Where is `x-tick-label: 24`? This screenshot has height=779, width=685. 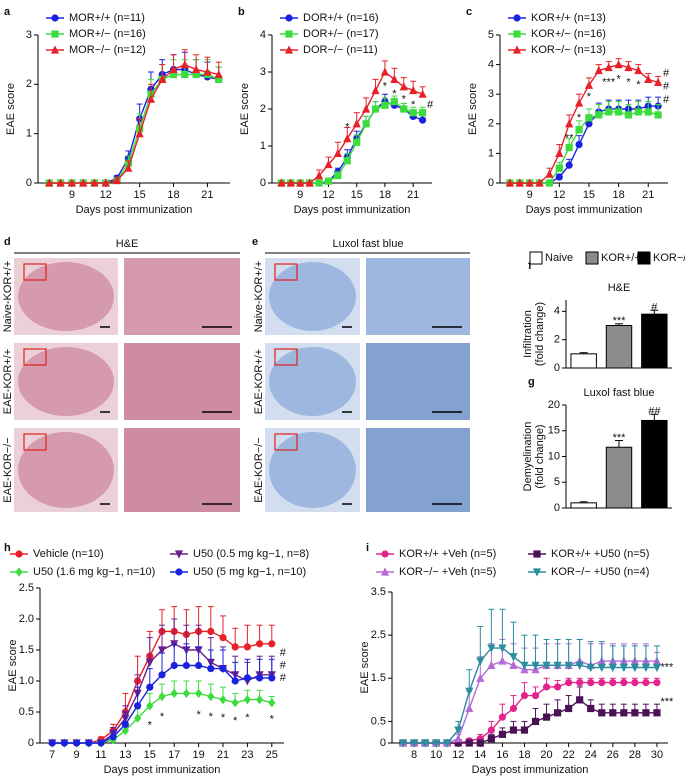 x-tick-label: 24 is located at coordinates (591, 755).